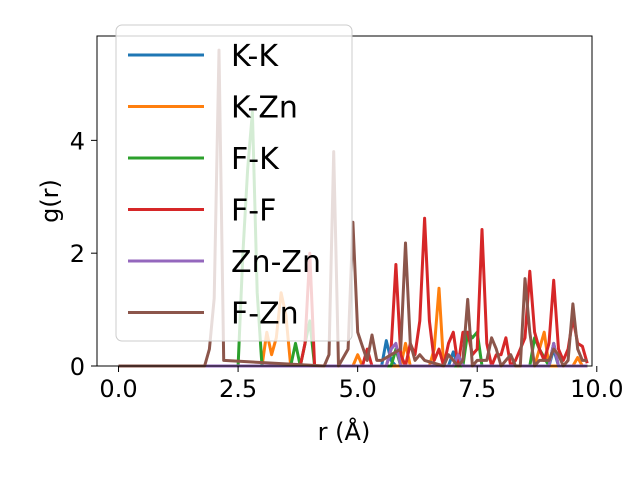 The height and width of the screenshot is (480, 640). What do you see at coordinates (255, 159) in the screenshot?
I see `legend-label-f-k: F-K` at bounding box center [255, 159].